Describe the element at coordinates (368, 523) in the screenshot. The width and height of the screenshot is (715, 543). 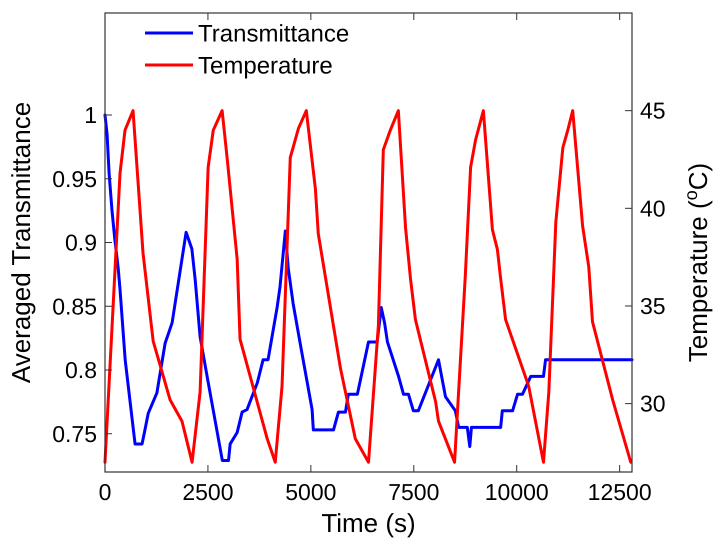
I see `x-axis-title: Time (s)` at that location.